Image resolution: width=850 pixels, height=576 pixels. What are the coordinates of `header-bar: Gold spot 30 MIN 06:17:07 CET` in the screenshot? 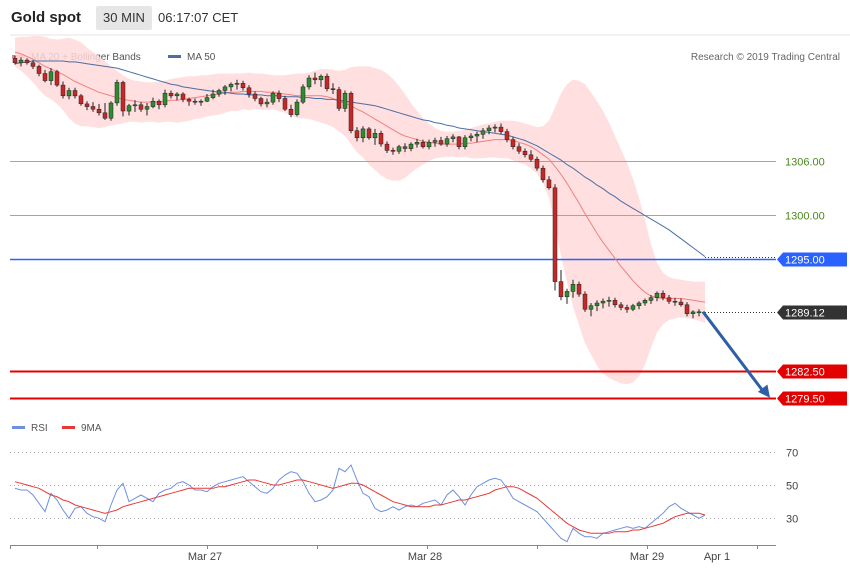 It's located at (425, 18).